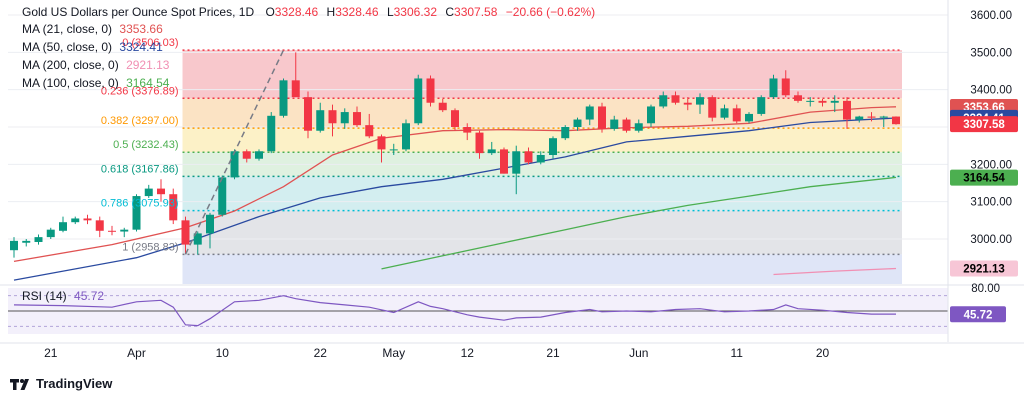 Image resolution: width=1024 pixels, height=401 pixels. What do you see at coordinates (984, 124) in the screenshot?
I see `price-tag-bg` at bounding box center [984, 124].